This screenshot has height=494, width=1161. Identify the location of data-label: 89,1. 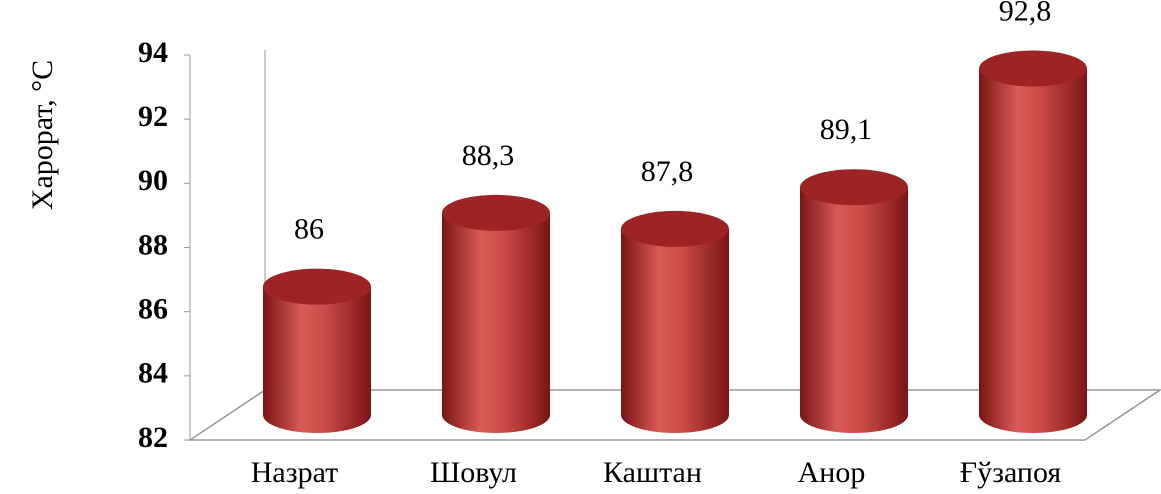
(846, 129).